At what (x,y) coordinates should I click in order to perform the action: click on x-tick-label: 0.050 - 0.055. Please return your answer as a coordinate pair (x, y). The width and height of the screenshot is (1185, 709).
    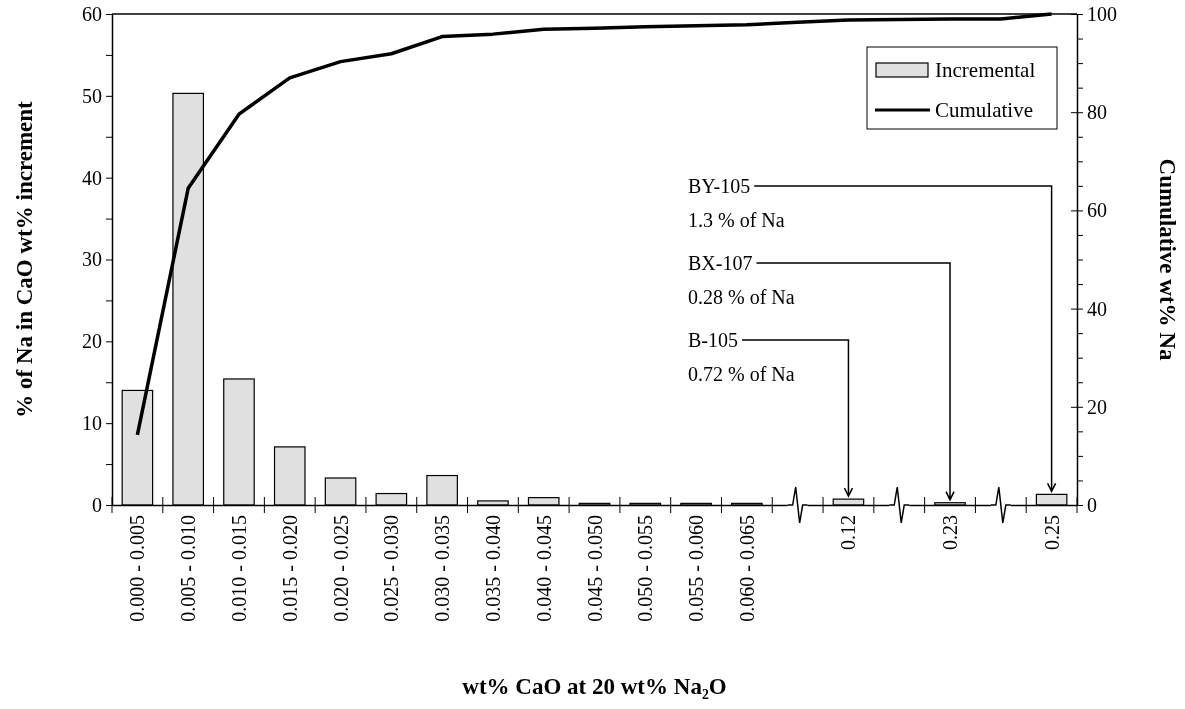
    Looking at the image, I should click on (645, 568).